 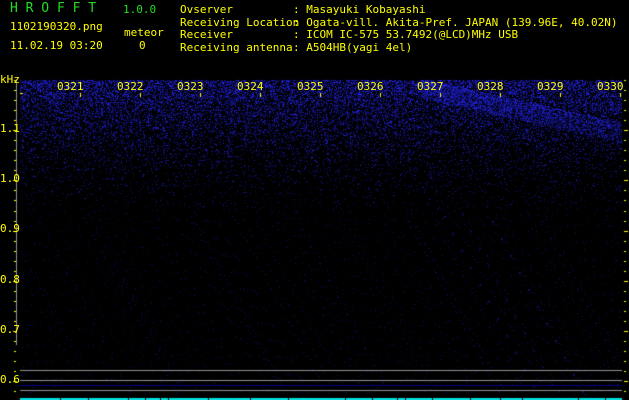 What do you see at coordinates (250, 86) in the screenshot?
I see `time-tick-label: 0324` at bounding box center [250, 86].